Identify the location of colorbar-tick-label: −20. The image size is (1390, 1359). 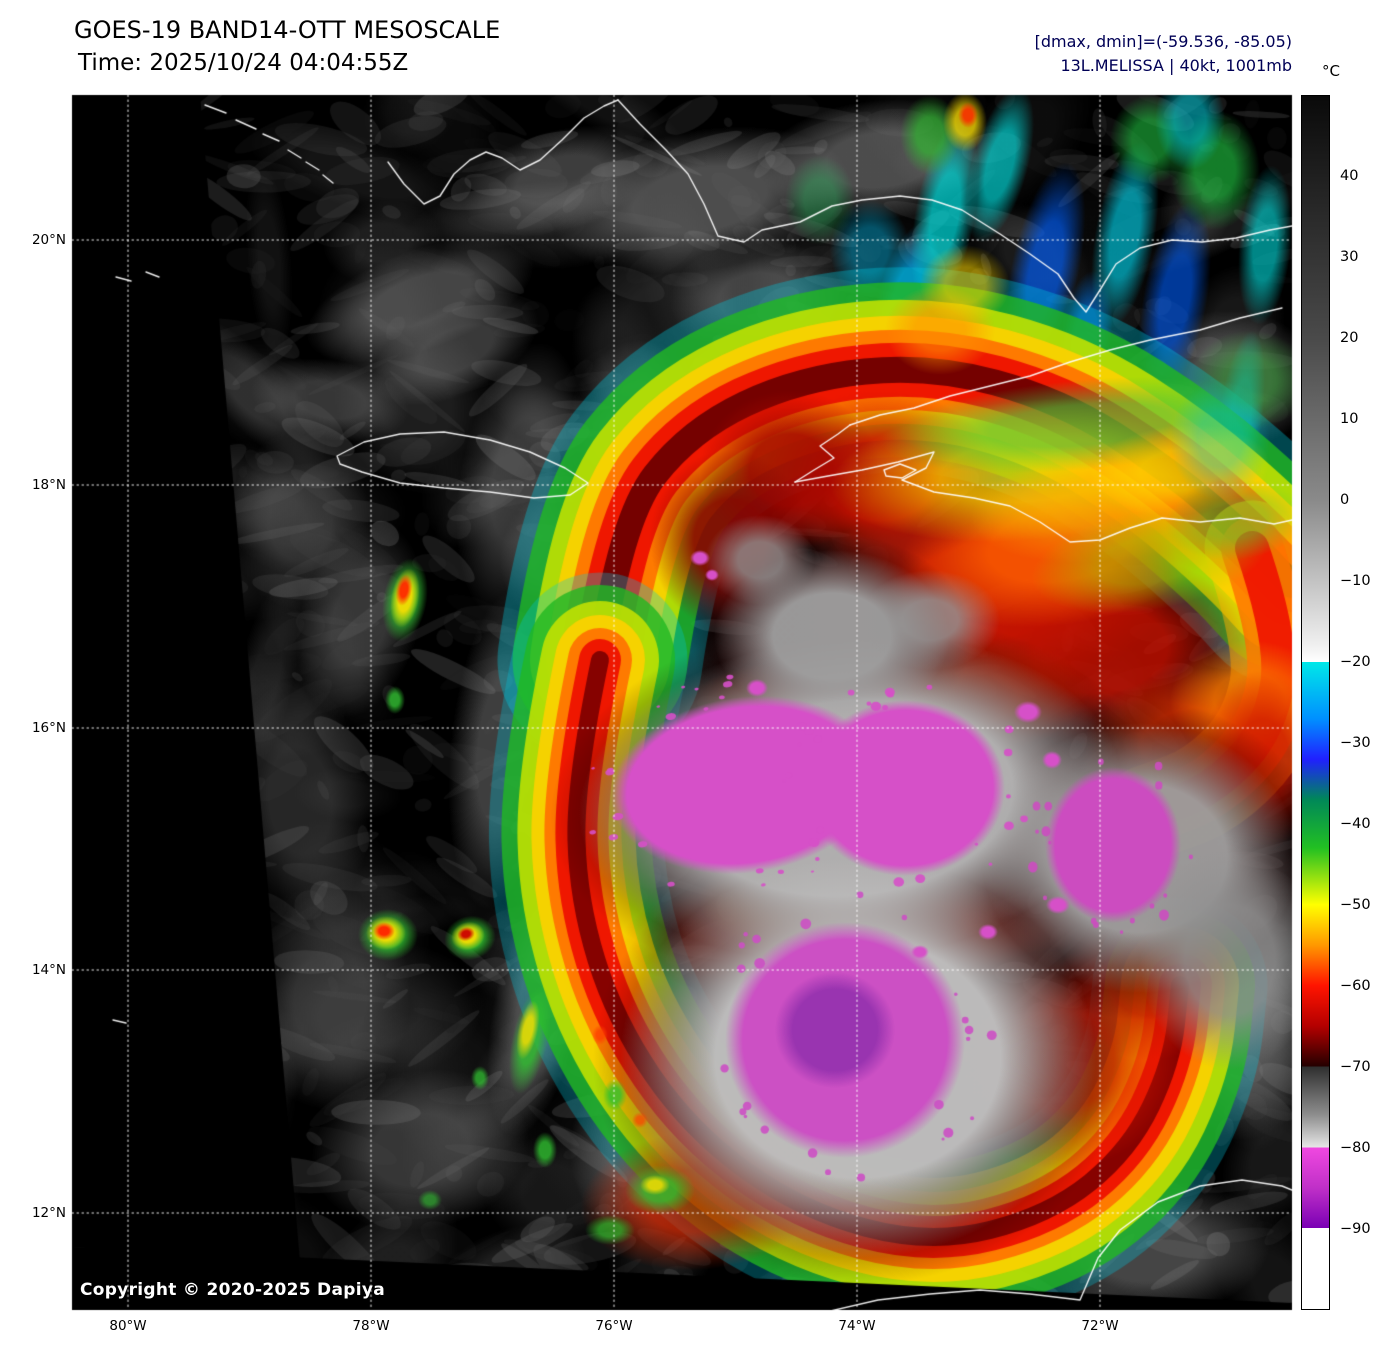
(1355, 662).